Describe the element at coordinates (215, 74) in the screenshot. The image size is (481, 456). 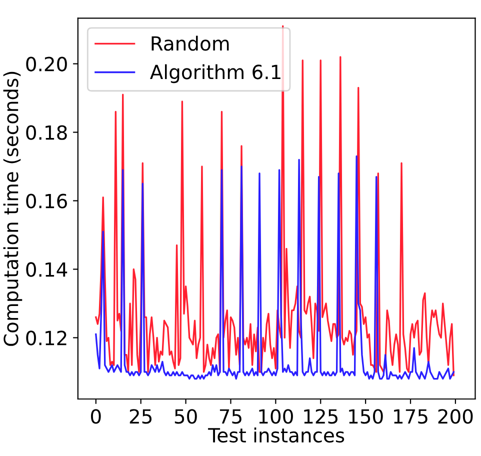
I see `legend-label: Algorithm 6.1` at that location.